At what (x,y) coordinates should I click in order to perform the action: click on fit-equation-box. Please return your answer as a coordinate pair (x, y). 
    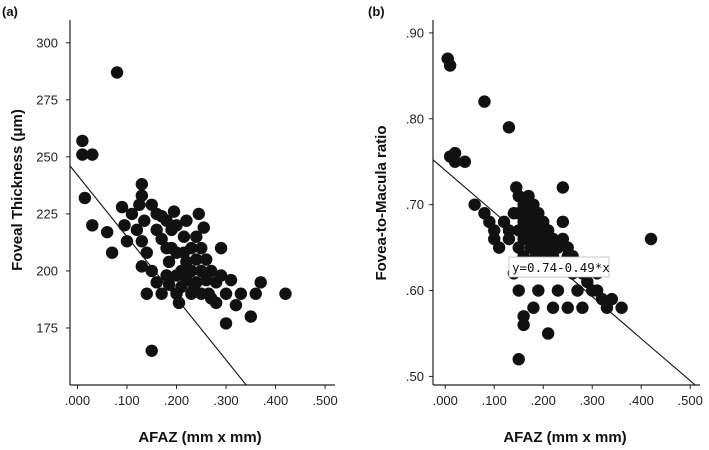
    Looking at the image, I should click on (559, 267).